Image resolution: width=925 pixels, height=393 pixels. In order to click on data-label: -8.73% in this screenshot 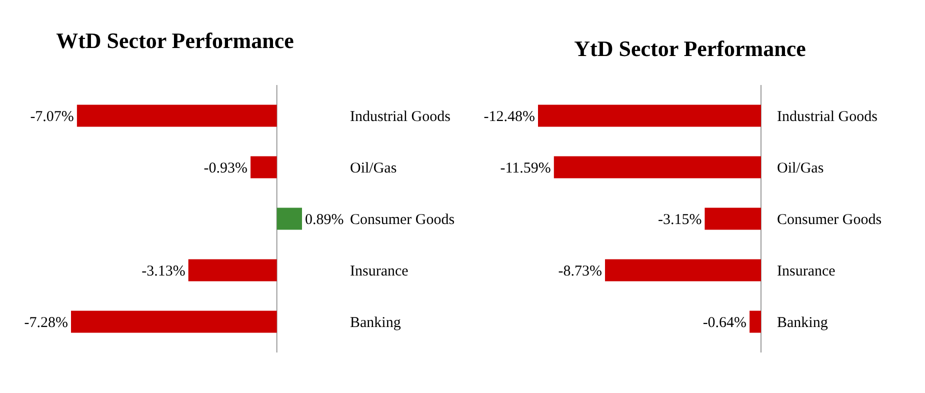, I will do `click(580, 271)`.